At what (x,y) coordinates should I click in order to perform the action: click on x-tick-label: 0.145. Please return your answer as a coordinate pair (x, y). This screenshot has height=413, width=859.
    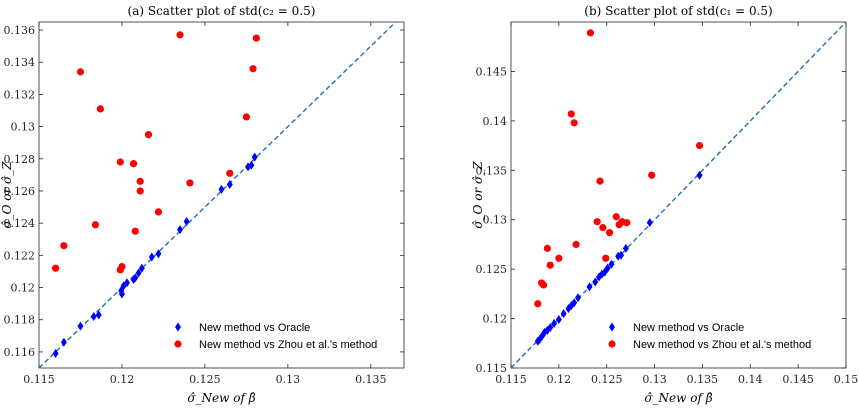
    Looking at the image, I should click on (798, 379).